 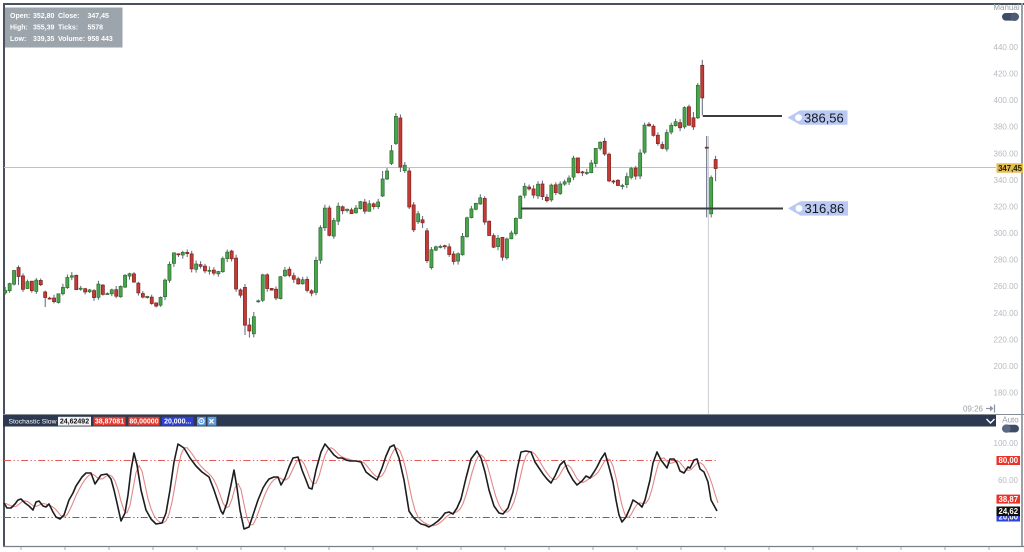 I want to click on svg-text: 339,35, so click(x=44, y=39).